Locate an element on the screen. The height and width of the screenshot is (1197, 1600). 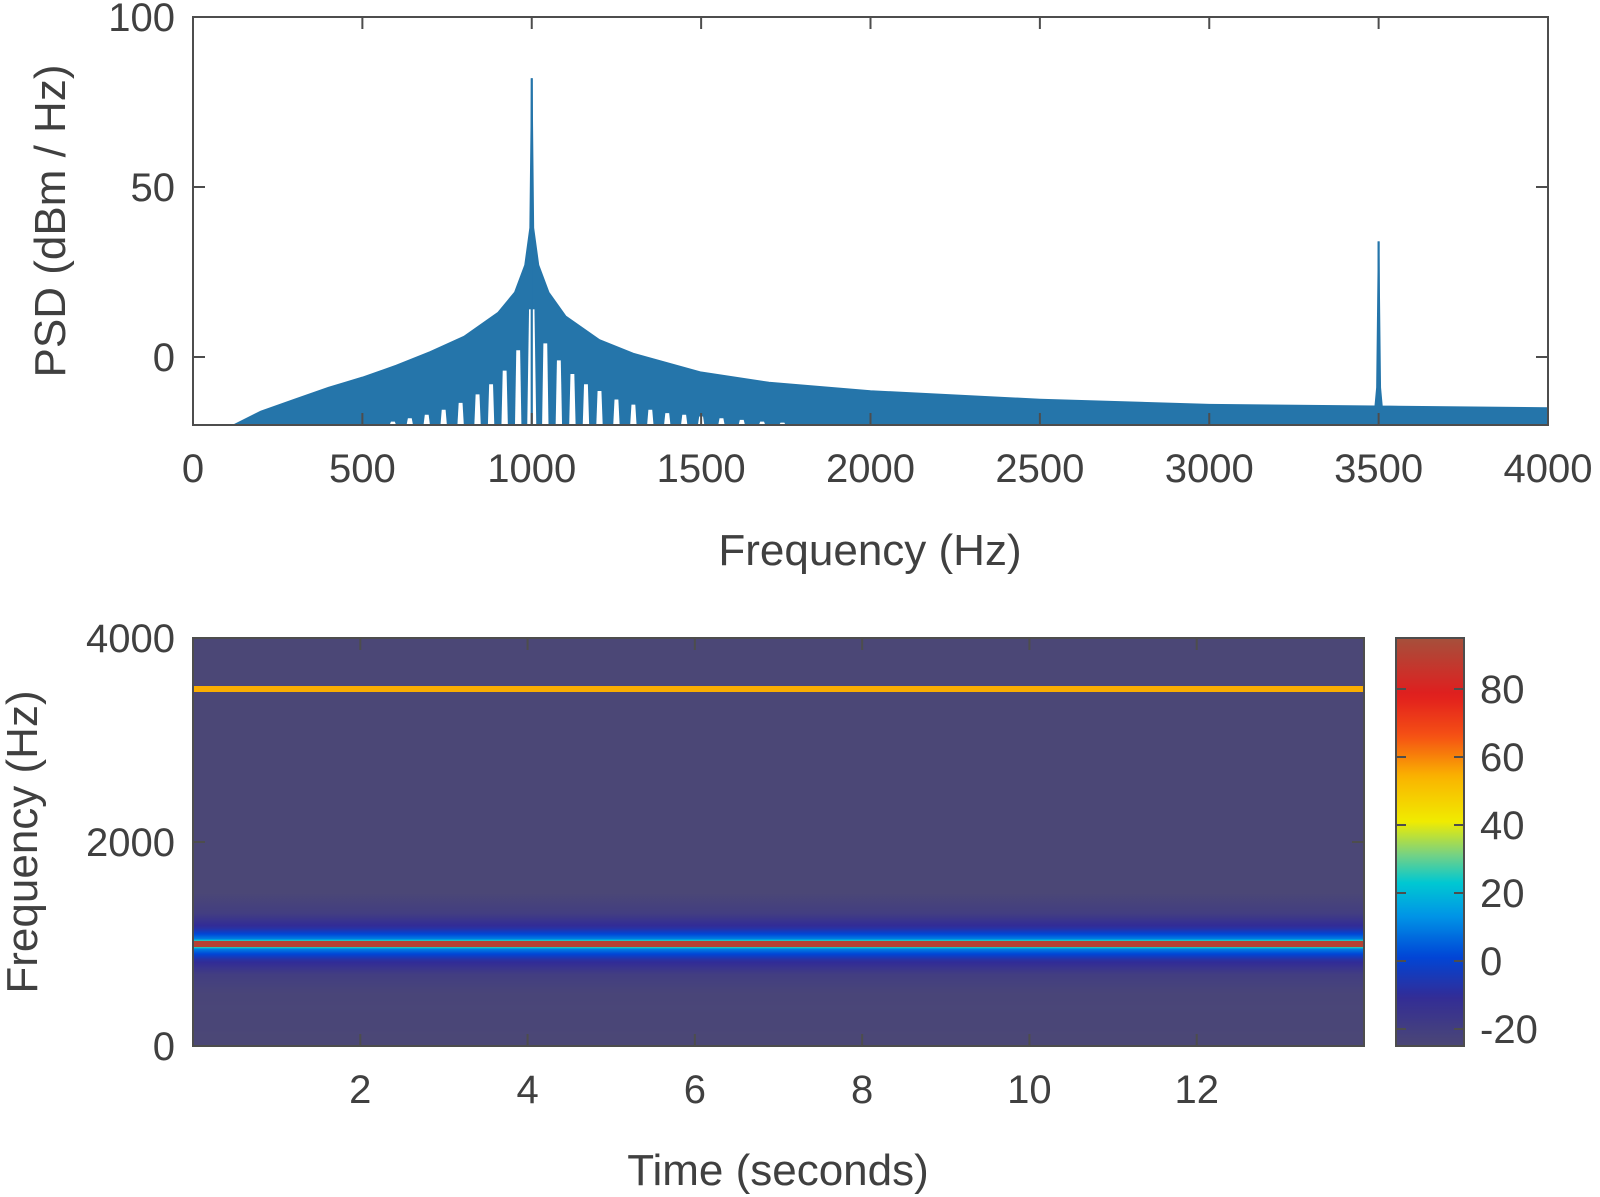
colorbar-scale is located at coordinates (1430, 842).